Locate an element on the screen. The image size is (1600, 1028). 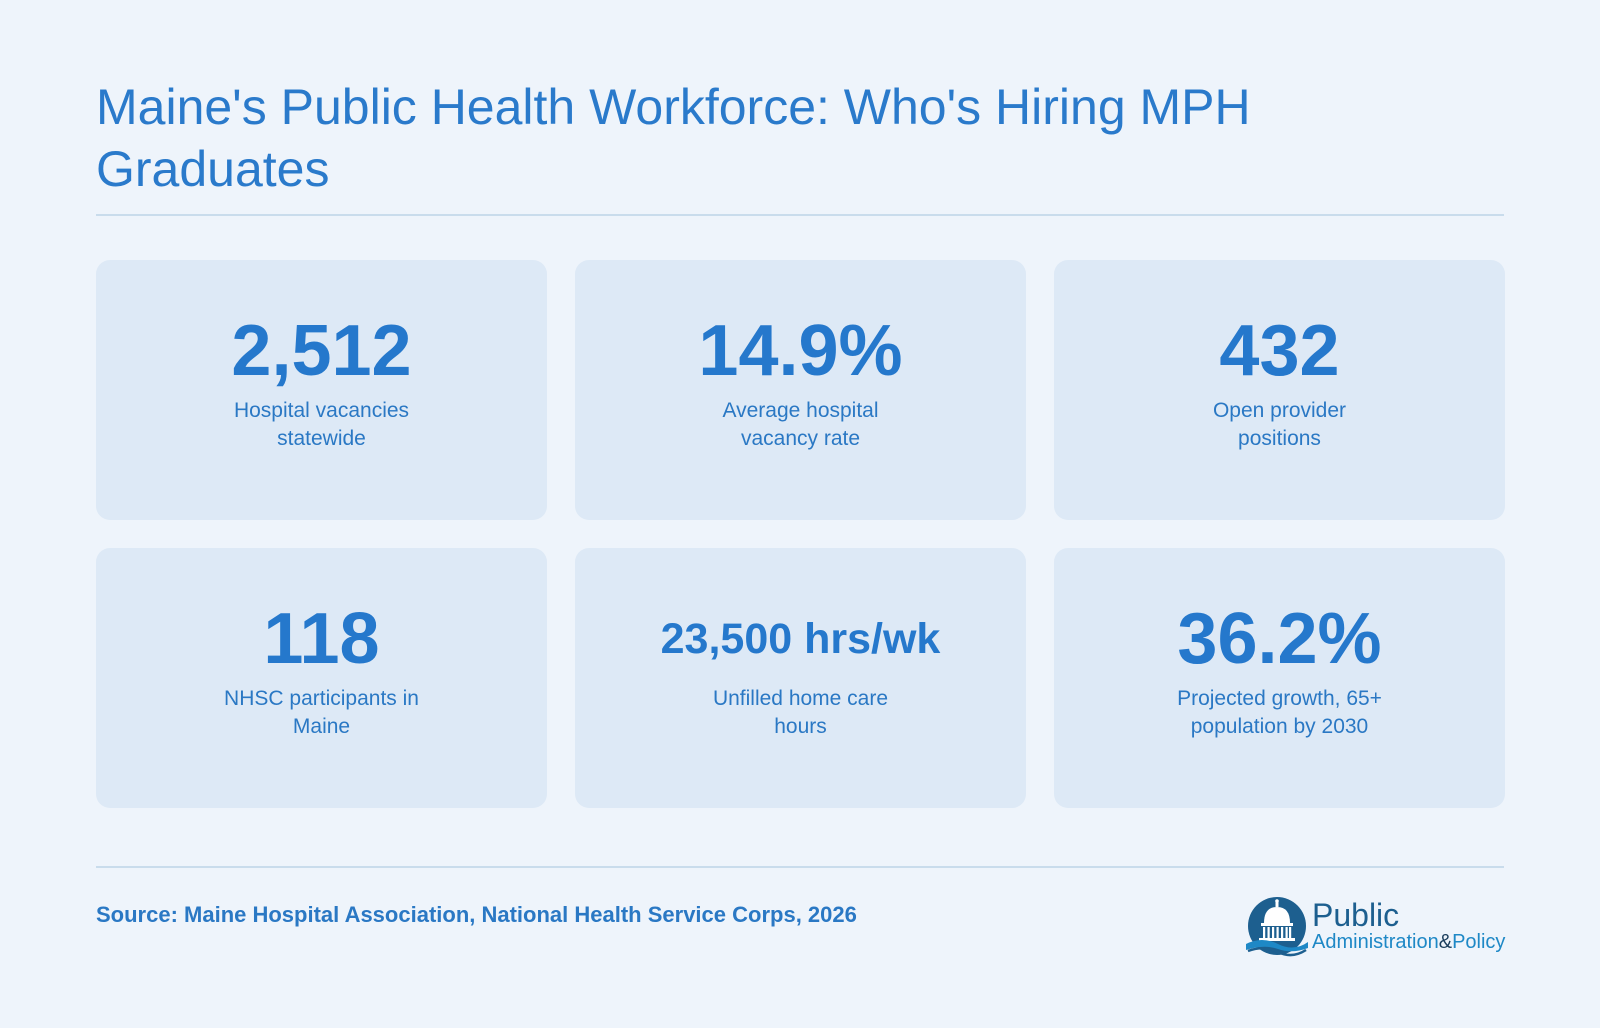
stat-value: 23,500 hrs/wk is located at coordinates (800, 639).